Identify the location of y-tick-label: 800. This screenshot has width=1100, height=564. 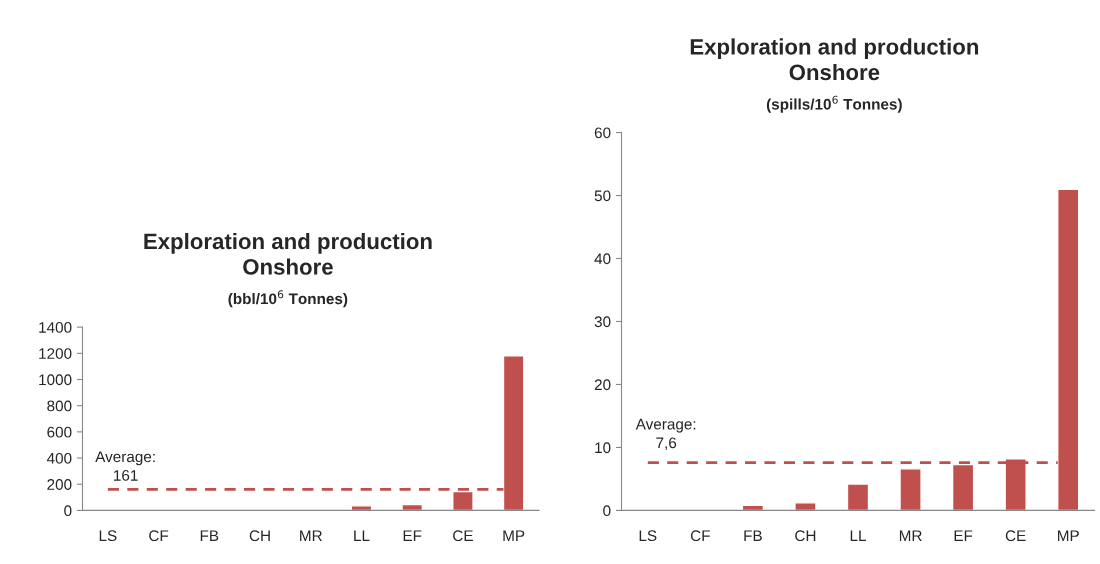
(59, 406).